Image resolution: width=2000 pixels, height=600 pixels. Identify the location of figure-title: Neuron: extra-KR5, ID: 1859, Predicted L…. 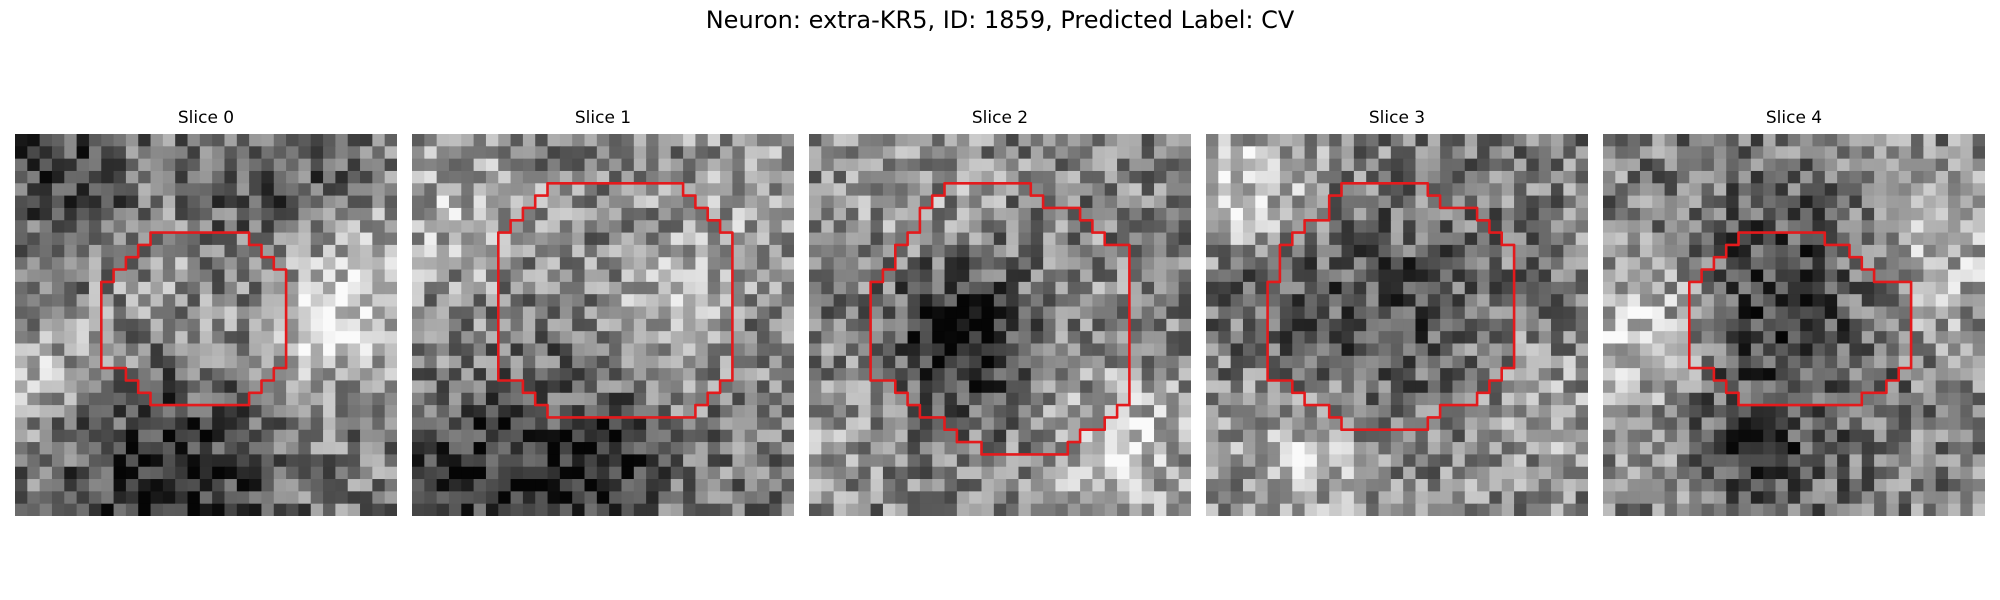
(1000, 20).